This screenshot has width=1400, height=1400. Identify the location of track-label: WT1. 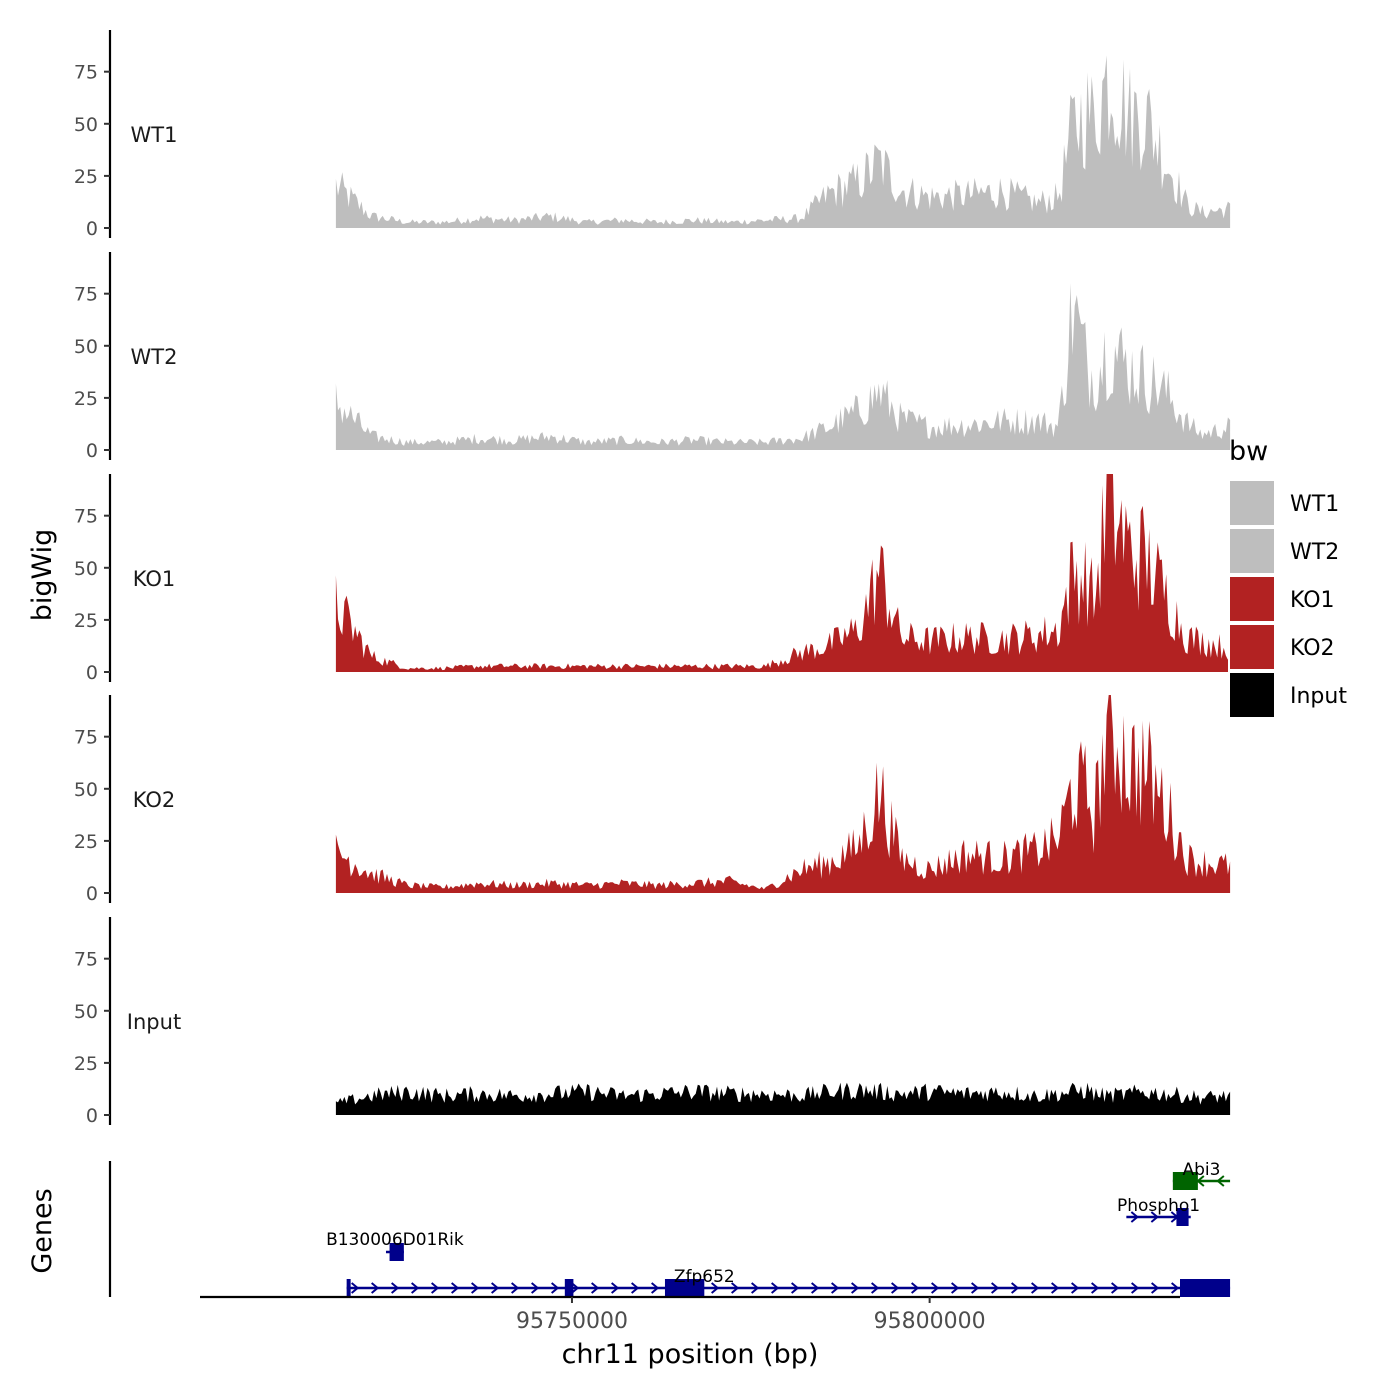
(154, 135).